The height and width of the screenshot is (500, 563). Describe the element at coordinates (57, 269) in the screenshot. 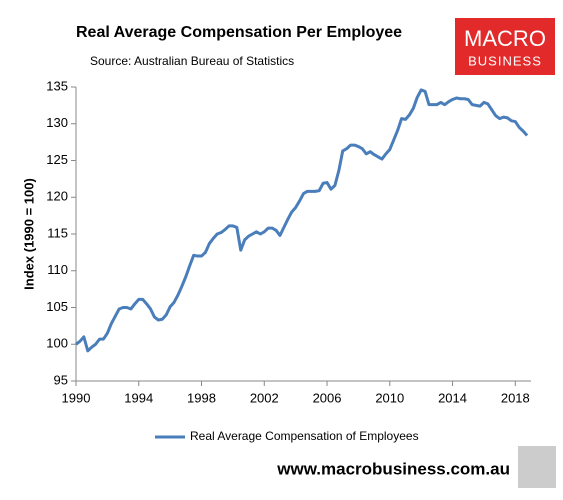

I see `y-tick-label: 110` at that location.